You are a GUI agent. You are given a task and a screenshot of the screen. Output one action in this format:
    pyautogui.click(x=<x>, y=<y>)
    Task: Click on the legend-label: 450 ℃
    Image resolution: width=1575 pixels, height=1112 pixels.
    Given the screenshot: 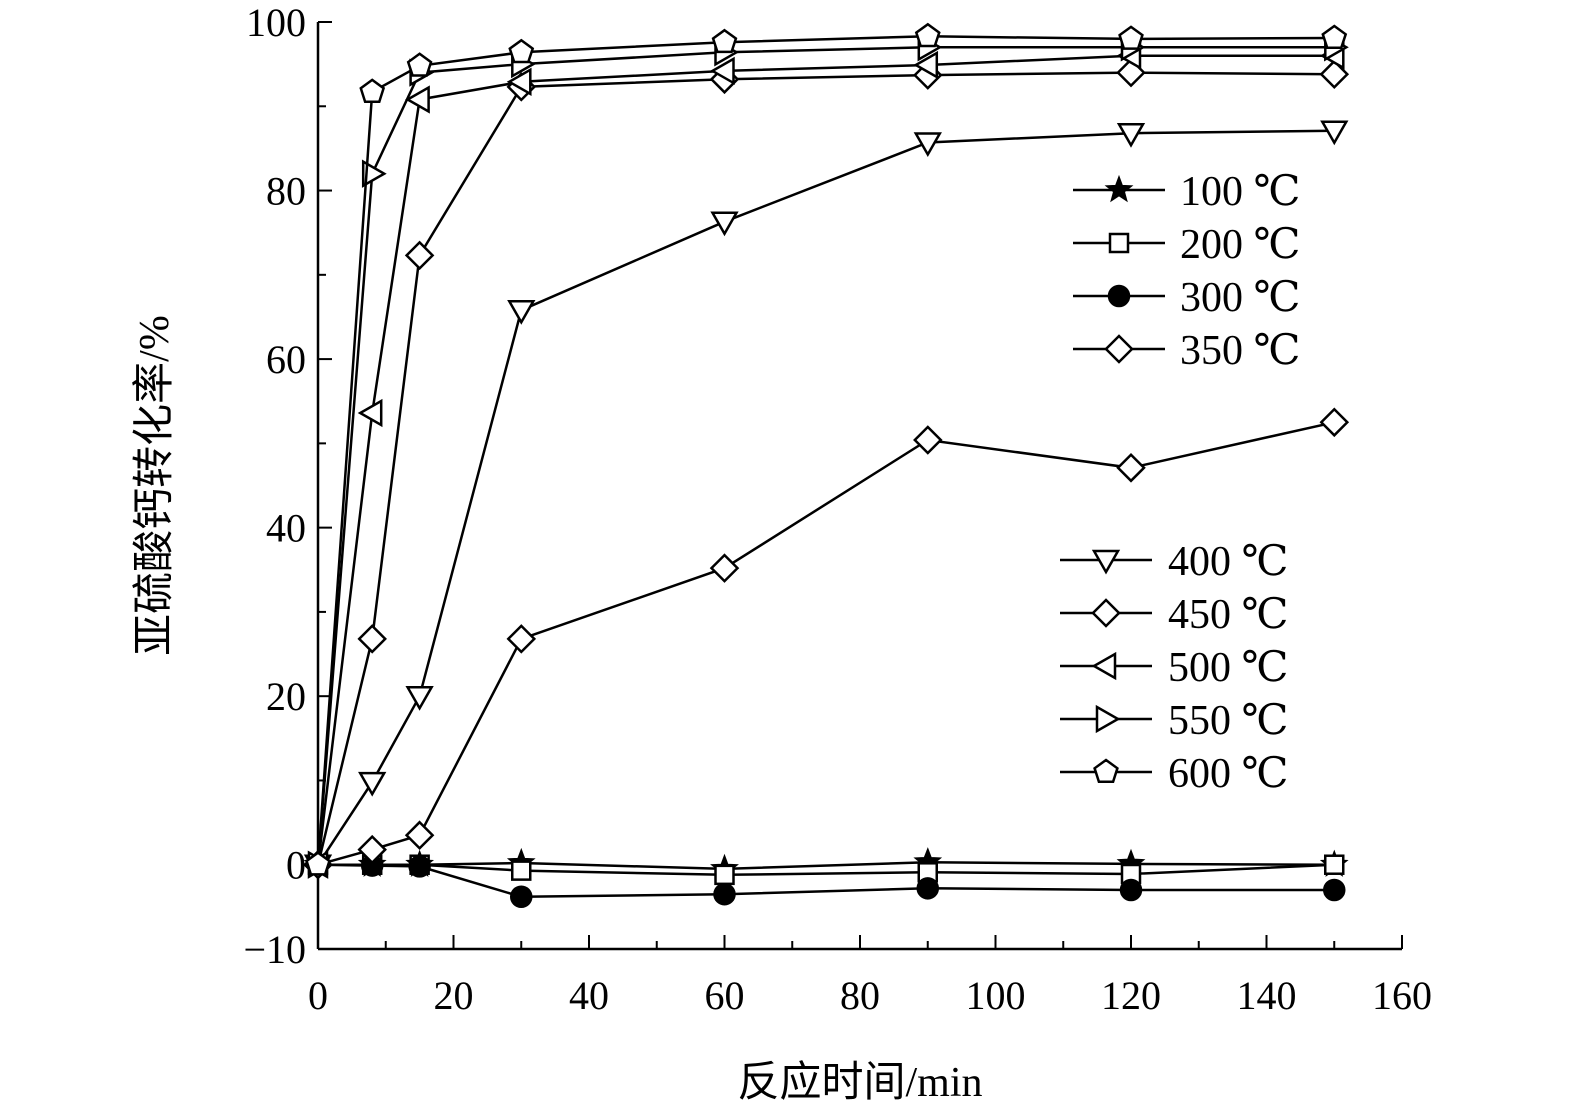 What is the action you would take?
    pyautogui.click(x=1228, y=615)
    